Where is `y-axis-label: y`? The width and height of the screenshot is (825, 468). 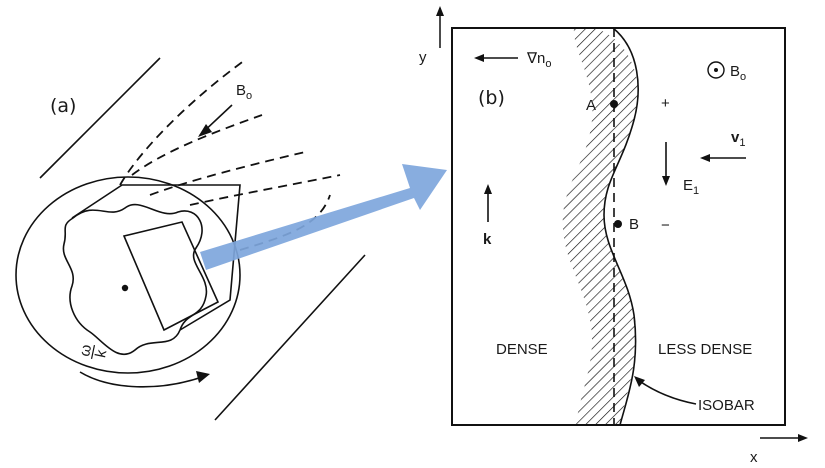 y-axis-label: y is located at coordinates (423, 57).